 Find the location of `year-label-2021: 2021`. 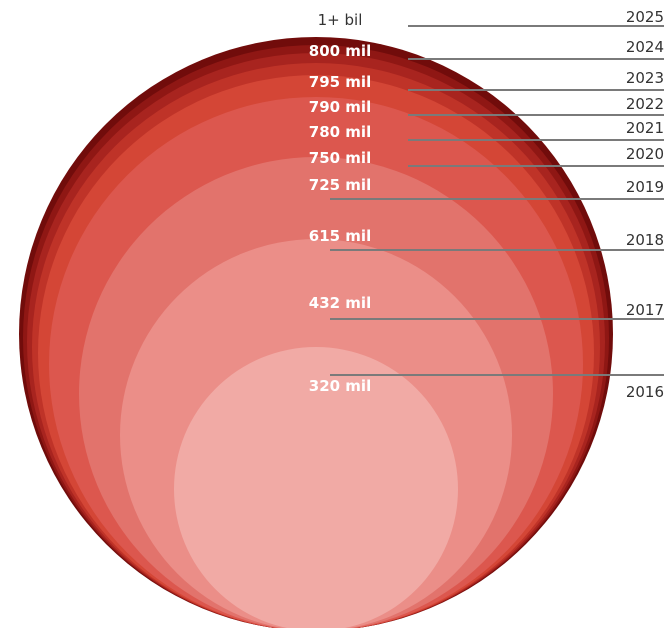

year-label-2021: 2021 is located at coordinates (645, 128).